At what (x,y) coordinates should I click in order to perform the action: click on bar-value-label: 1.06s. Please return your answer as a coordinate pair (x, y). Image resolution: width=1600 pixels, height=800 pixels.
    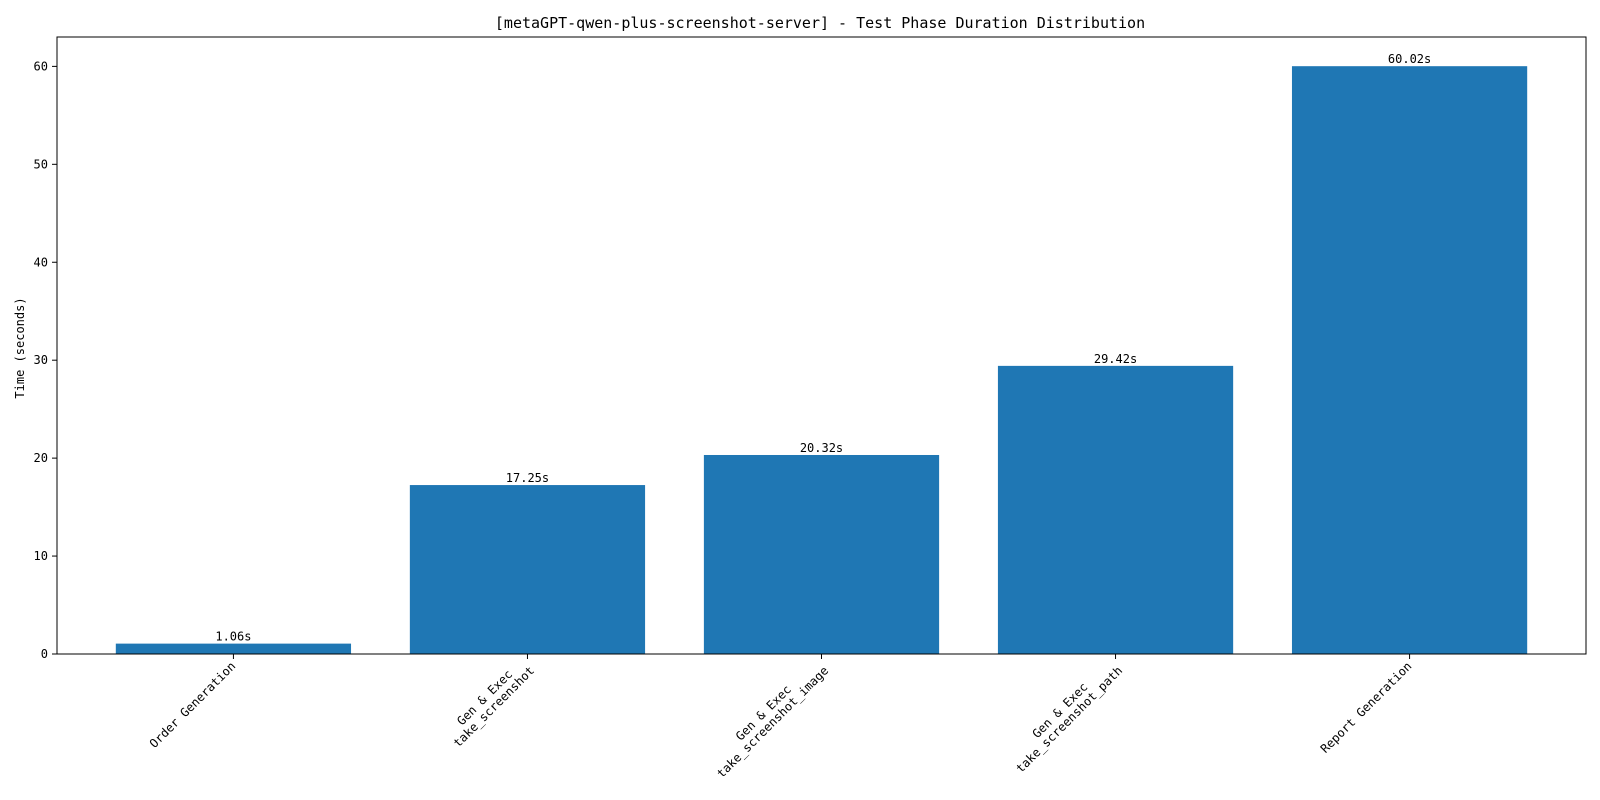
    Looking at the image, I should click on (233, 637).